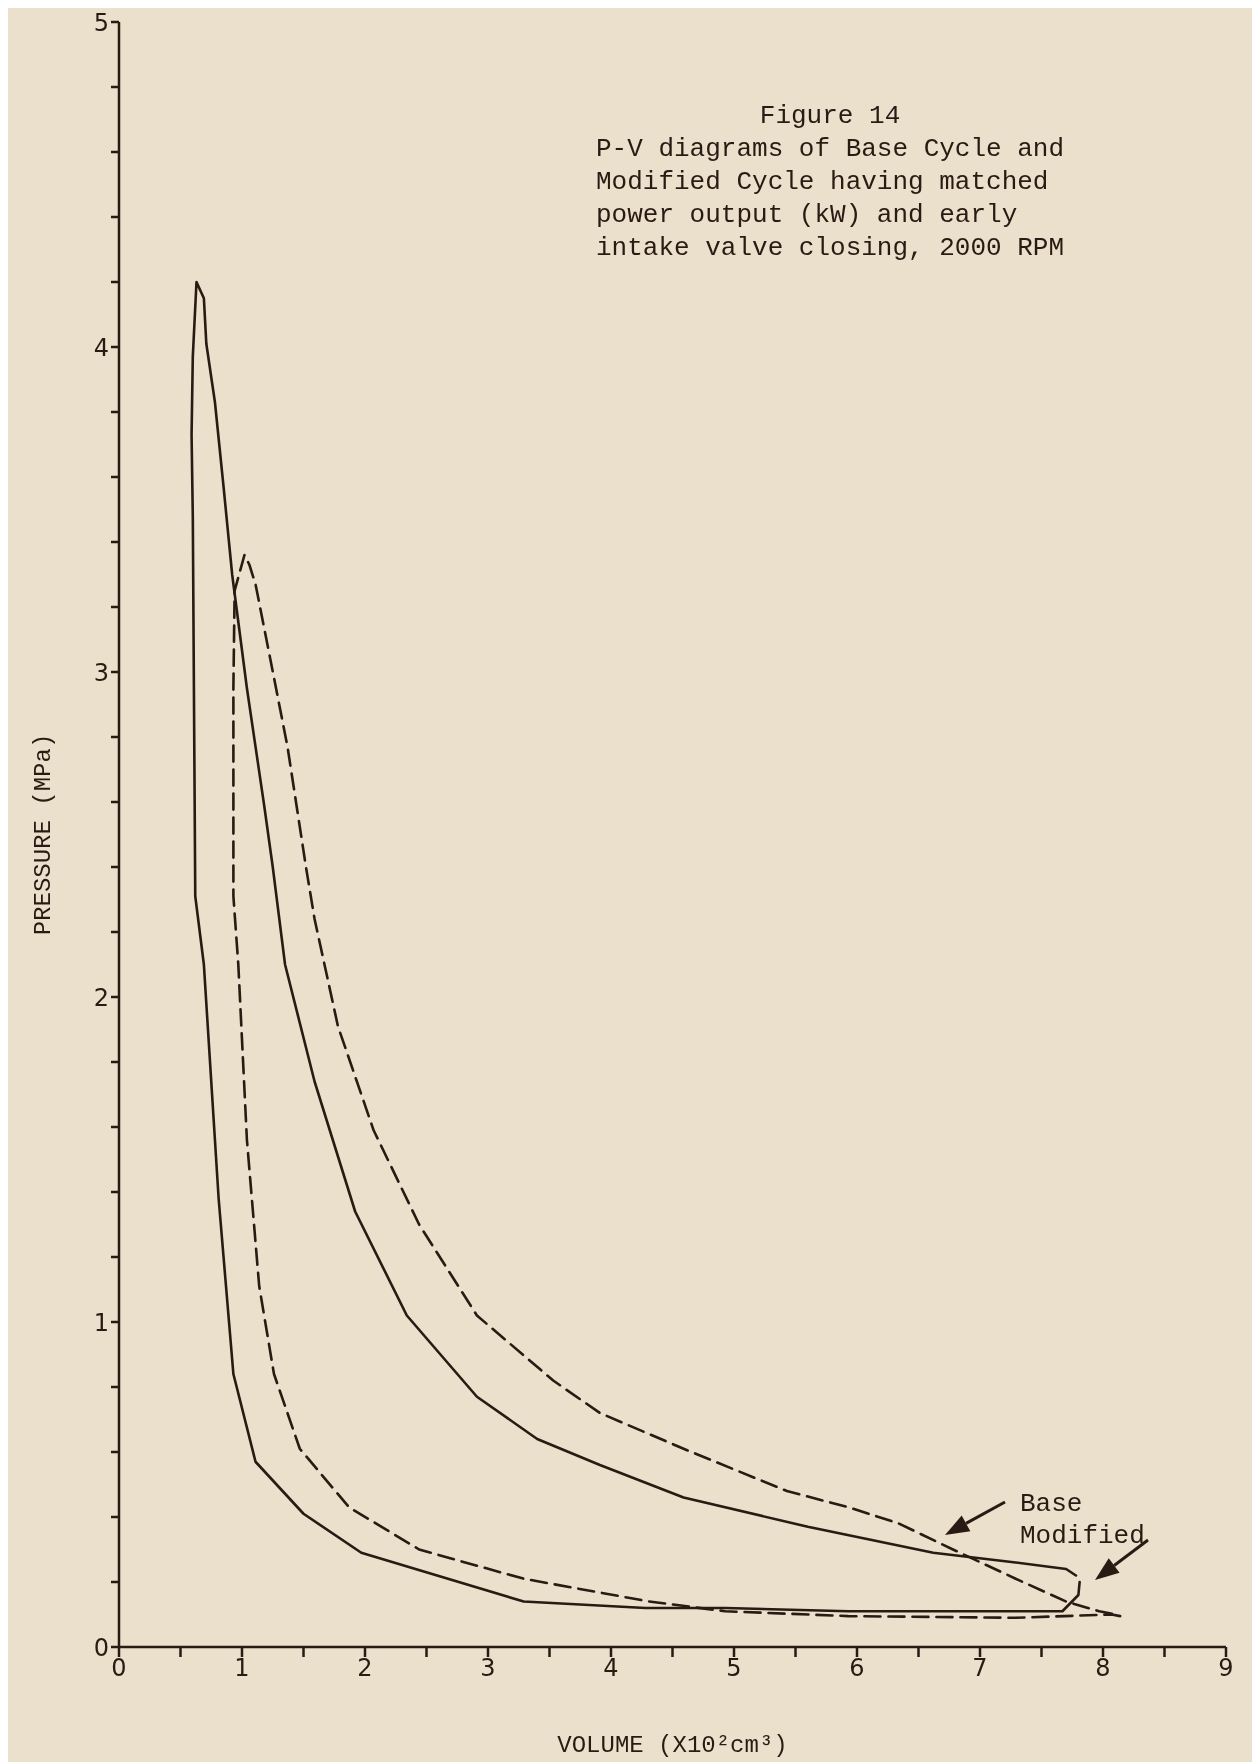 The image size is (1252, 1762). I want to click on x-axis-title: VOLUME (X10²cm³), so click(672, 1745).